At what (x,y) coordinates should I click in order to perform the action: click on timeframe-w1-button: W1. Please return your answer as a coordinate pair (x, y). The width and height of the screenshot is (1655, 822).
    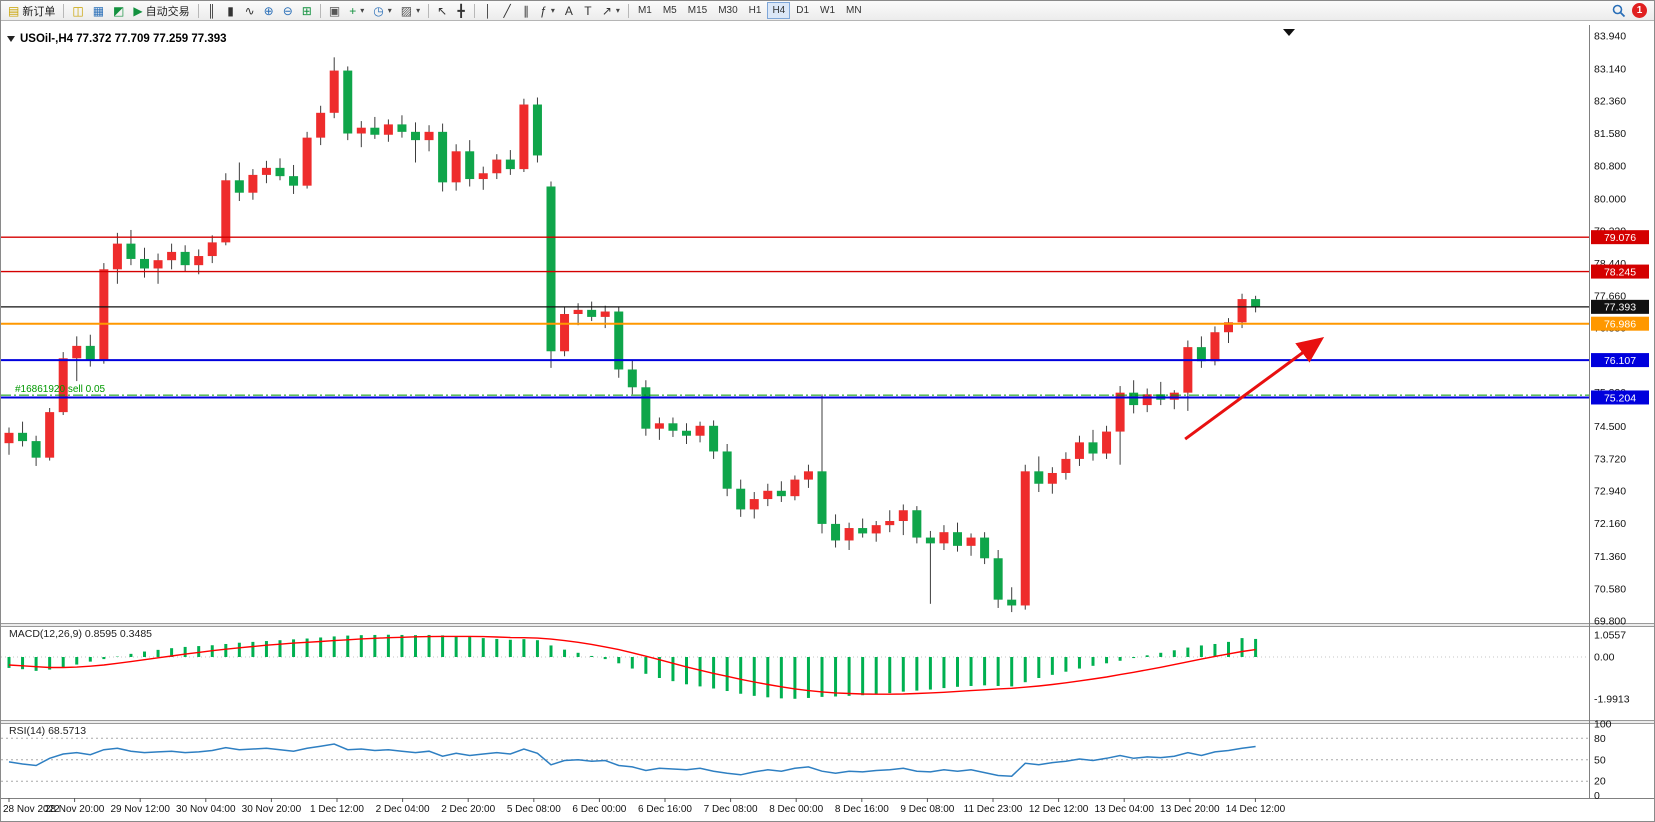
    Looking at the image, I should click on (827, 10).